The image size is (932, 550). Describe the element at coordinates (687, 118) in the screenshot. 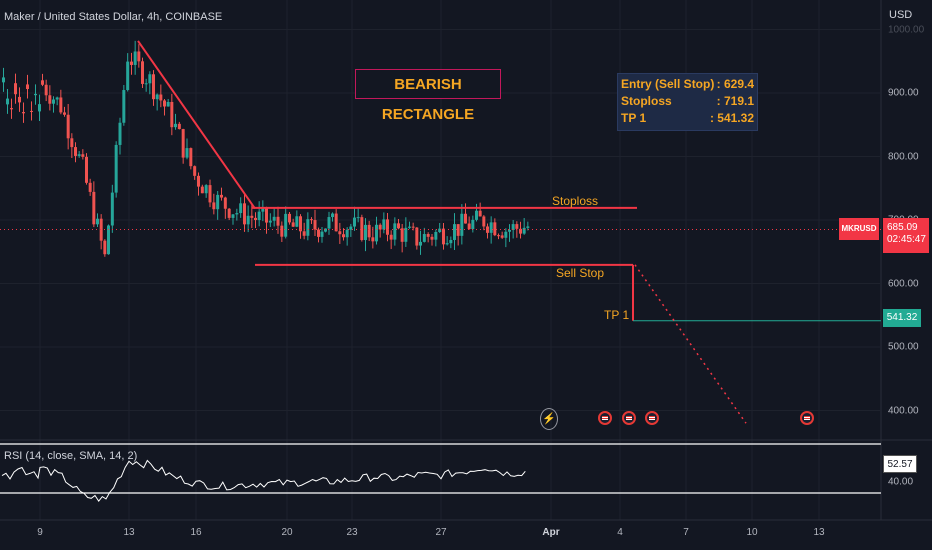

I see `tp-row: TP 1 : 541.32` at that location.